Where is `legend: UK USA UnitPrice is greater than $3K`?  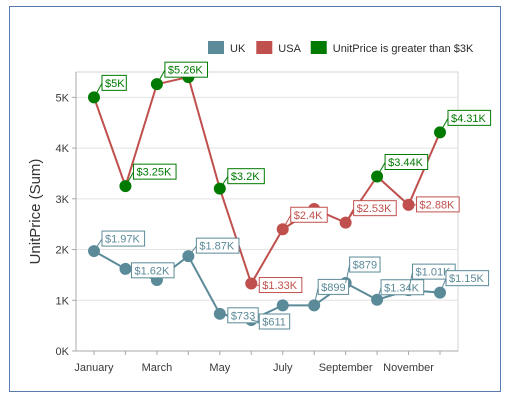 legend: UK USA UnitPrice is greater than $3K is located at coordinates (341, 48).